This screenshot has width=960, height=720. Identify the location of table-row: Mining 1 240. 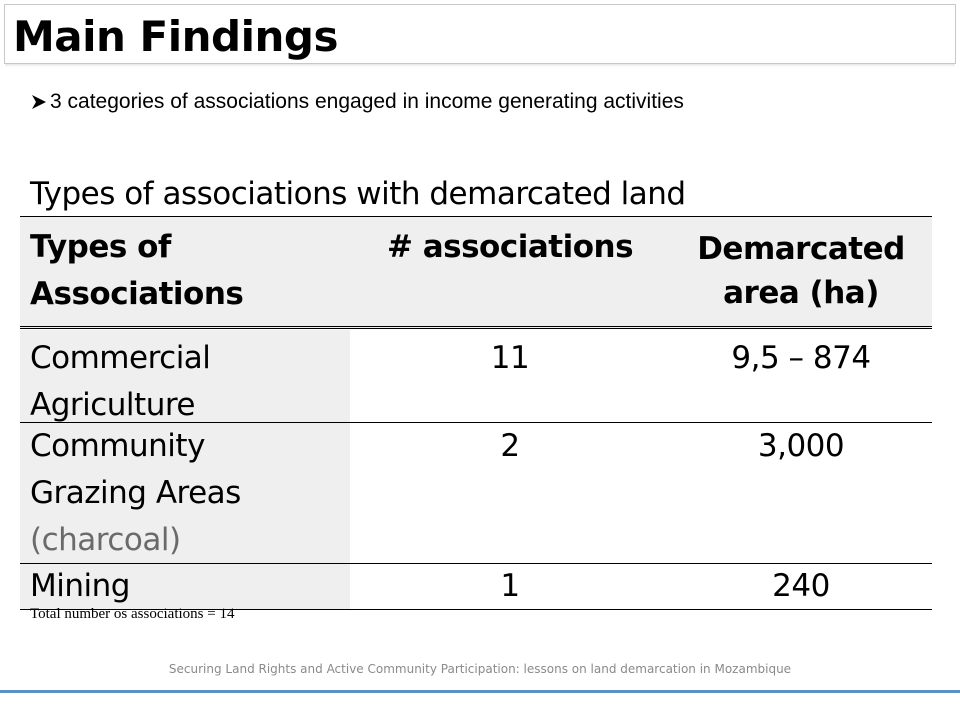
(476, 587).